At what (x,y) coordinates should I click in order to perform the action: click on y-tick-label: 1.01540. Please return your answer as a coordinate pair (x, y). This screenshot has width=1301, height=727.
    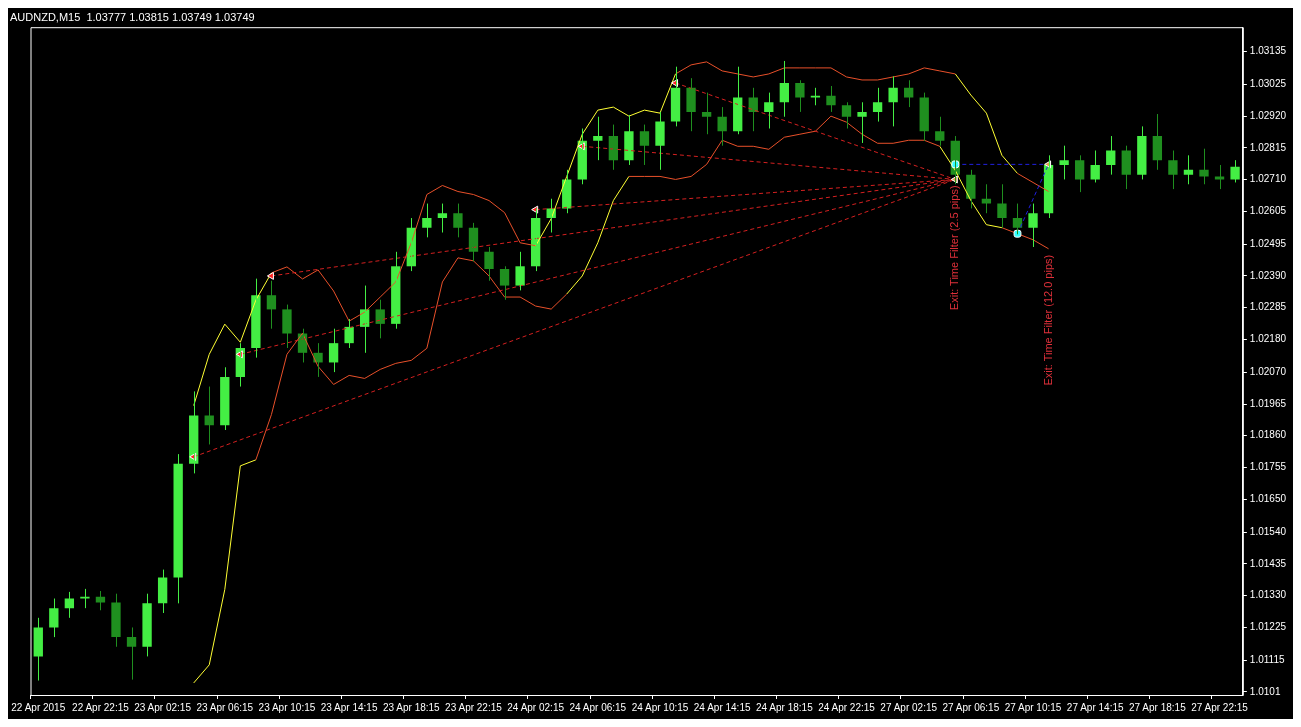
    Looking at the image, I should click on (1268, 531).